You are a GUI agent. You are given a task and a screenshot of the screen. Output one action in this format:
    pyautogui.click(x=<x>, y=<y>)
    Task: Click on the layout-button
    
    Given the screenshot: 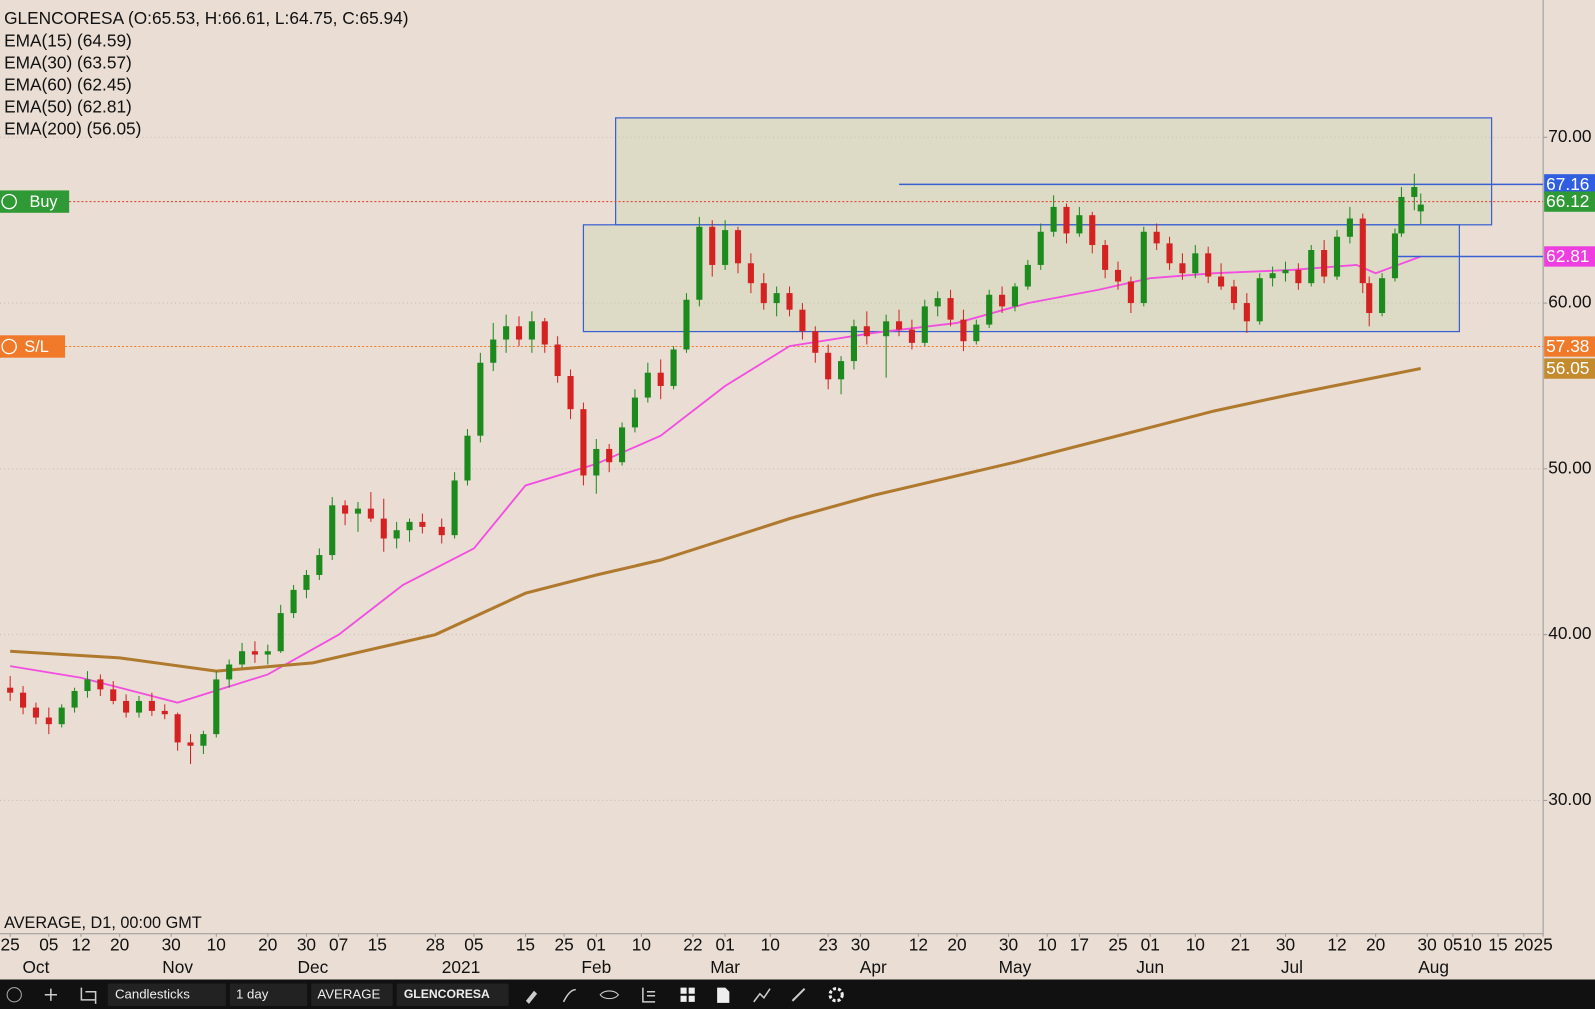 What is the action you would take?
    pyautogui.click(x=687, y=994)
    